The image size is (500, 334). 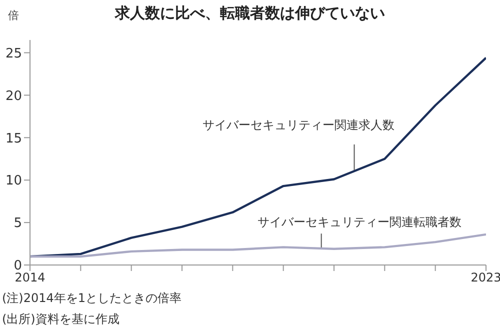 What do you see at coordinates (13, 138) in the screenshot?
I see `y-tick-label: 15` at bounding box center [13, 138].